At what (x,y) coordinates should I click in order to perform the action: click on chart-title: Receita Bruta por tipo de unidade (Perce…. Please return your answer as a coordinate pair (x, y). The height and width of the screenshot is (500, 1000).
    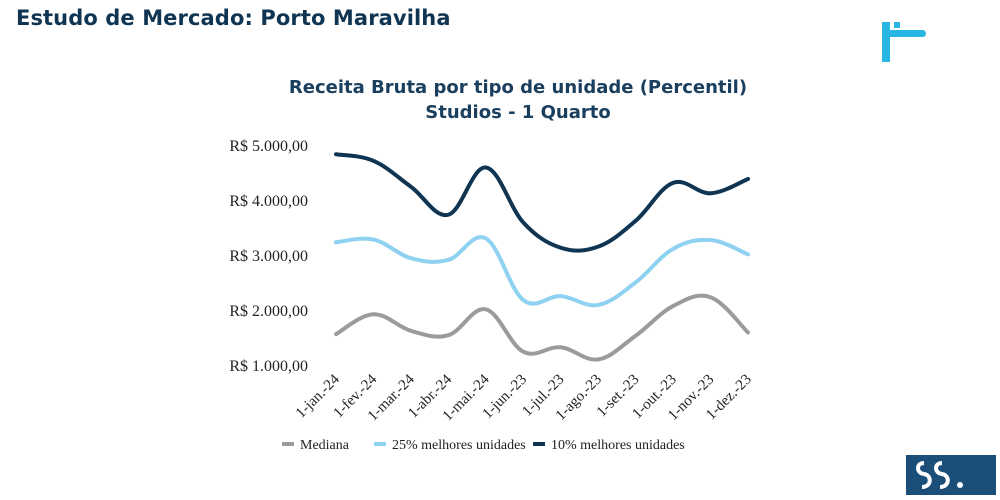
    Looking at the image, I should click on (518, 87).